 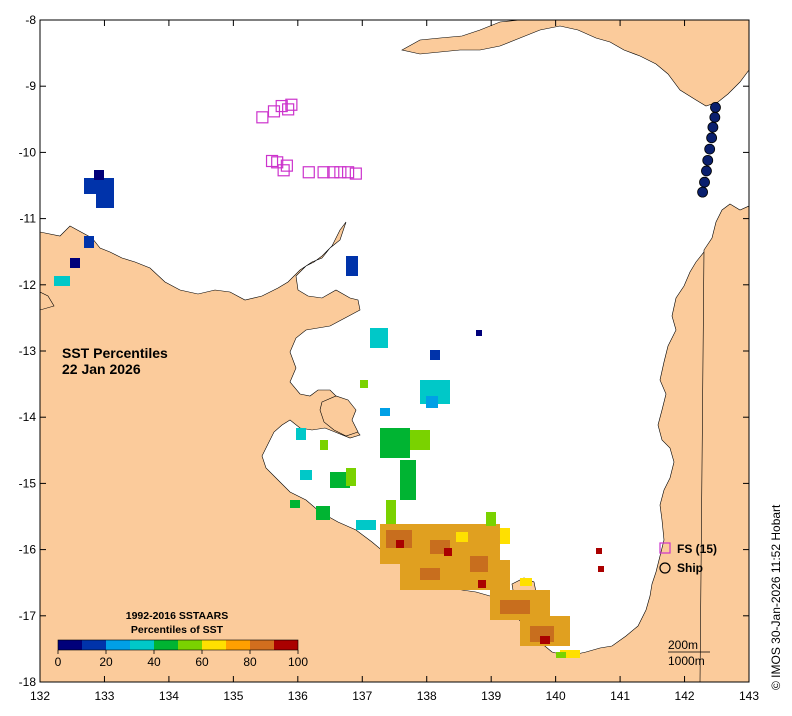 I want to click on colorbar-tick-label: 100, so click(x=298, y=662).